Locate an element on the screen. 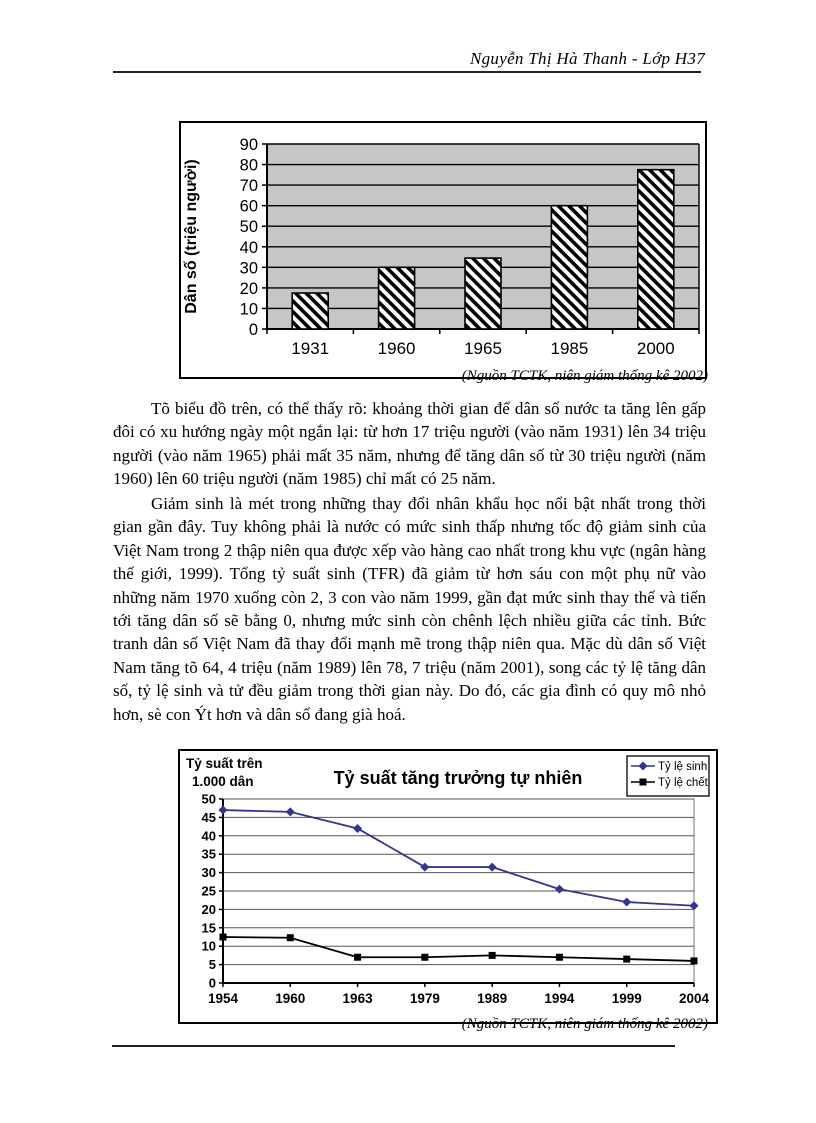 The image size is (816, 1123). svg-text: 1985 is located at coordinates (569, 348).